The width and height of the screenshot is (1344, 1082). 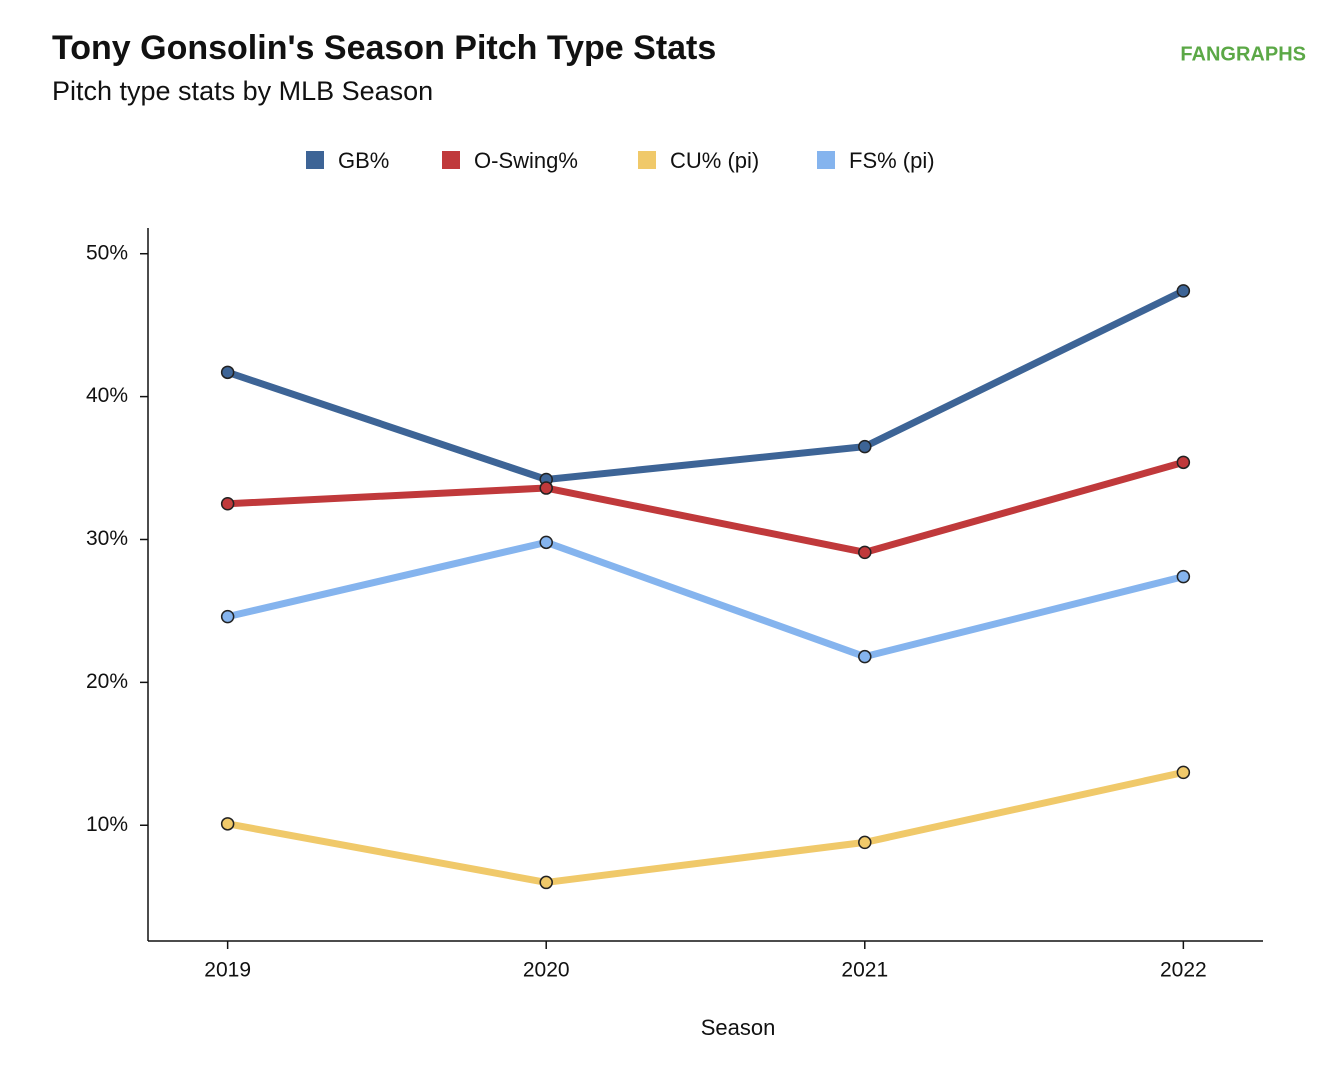 What do you see at coordinates (864, 970) in the screenshot?
I see `x-tick-label: 2021` at bounding box center [864, 970].